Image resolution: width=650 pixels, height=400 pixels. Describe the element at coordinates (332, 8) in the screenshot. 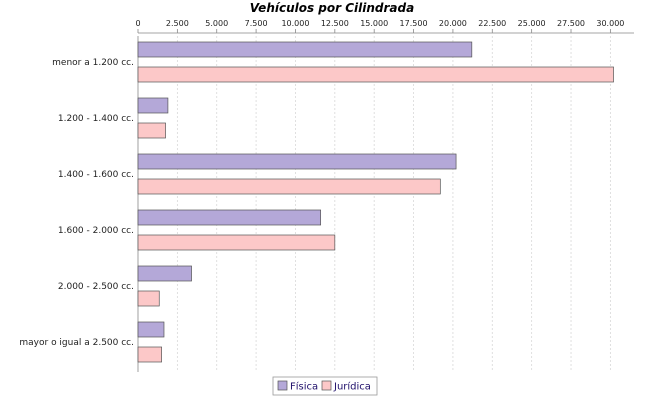

I see `chart-title: Vehículos por Cilindrada` at that location.